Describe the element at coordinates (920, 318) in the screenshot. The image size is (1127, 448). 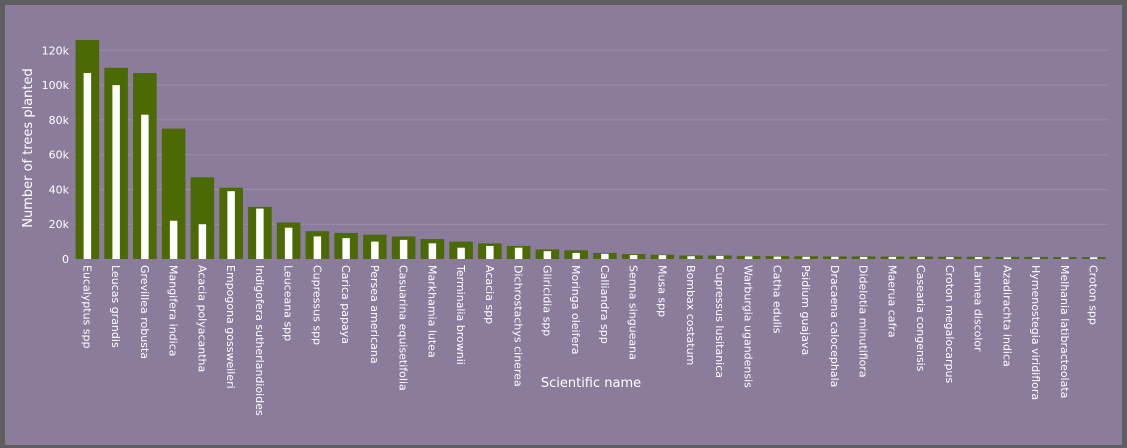
I see `x-tick-label: Casearia congensis` at that location.